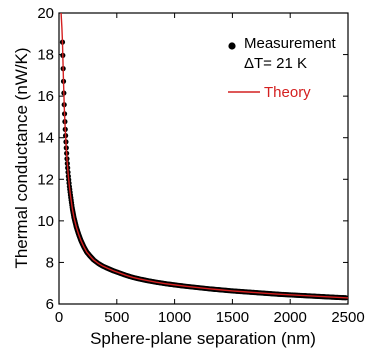 The height and width of the screenshot is (354, 381). Describe the element at coordinates (232, 46) in the screenshot. I see `legend-measurement-marker` at that location.